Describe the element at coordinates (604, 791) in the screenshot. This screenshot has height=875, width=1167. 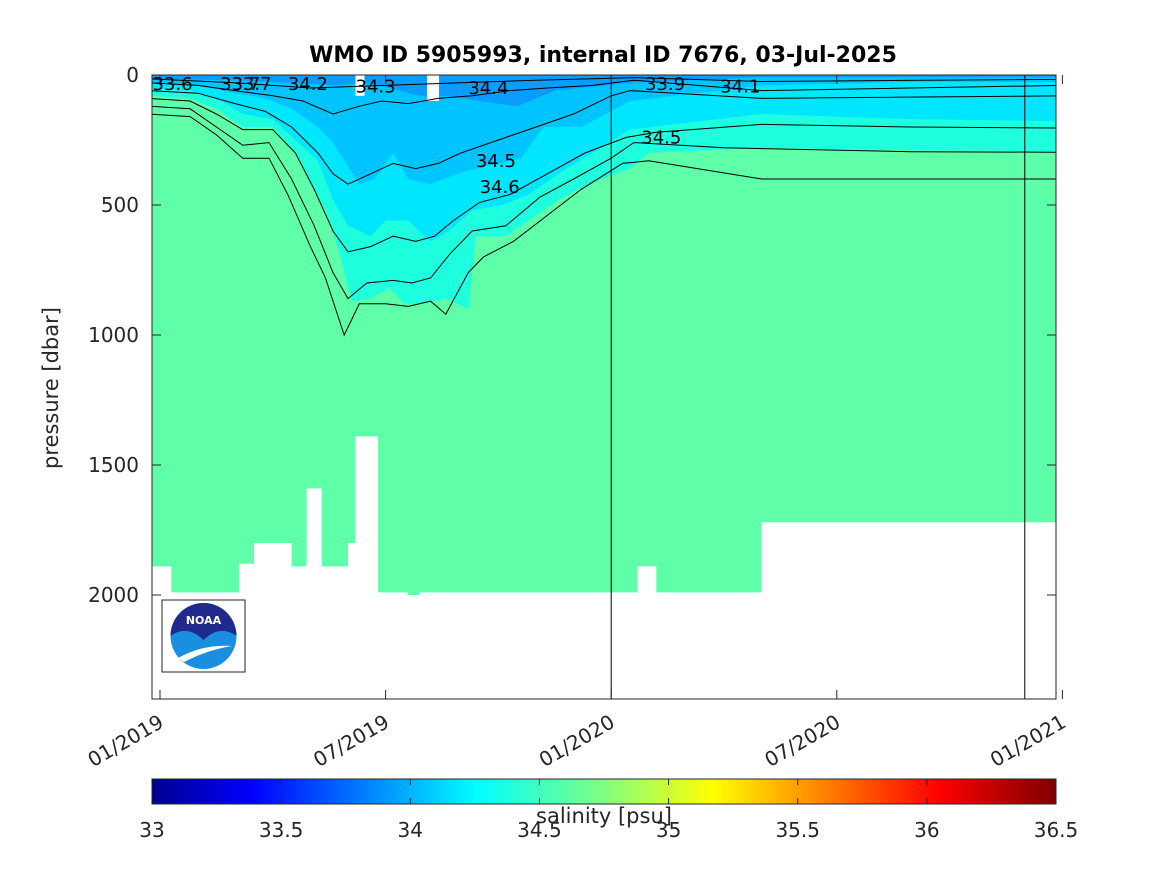
I see `colorbar-gradient` at that location.